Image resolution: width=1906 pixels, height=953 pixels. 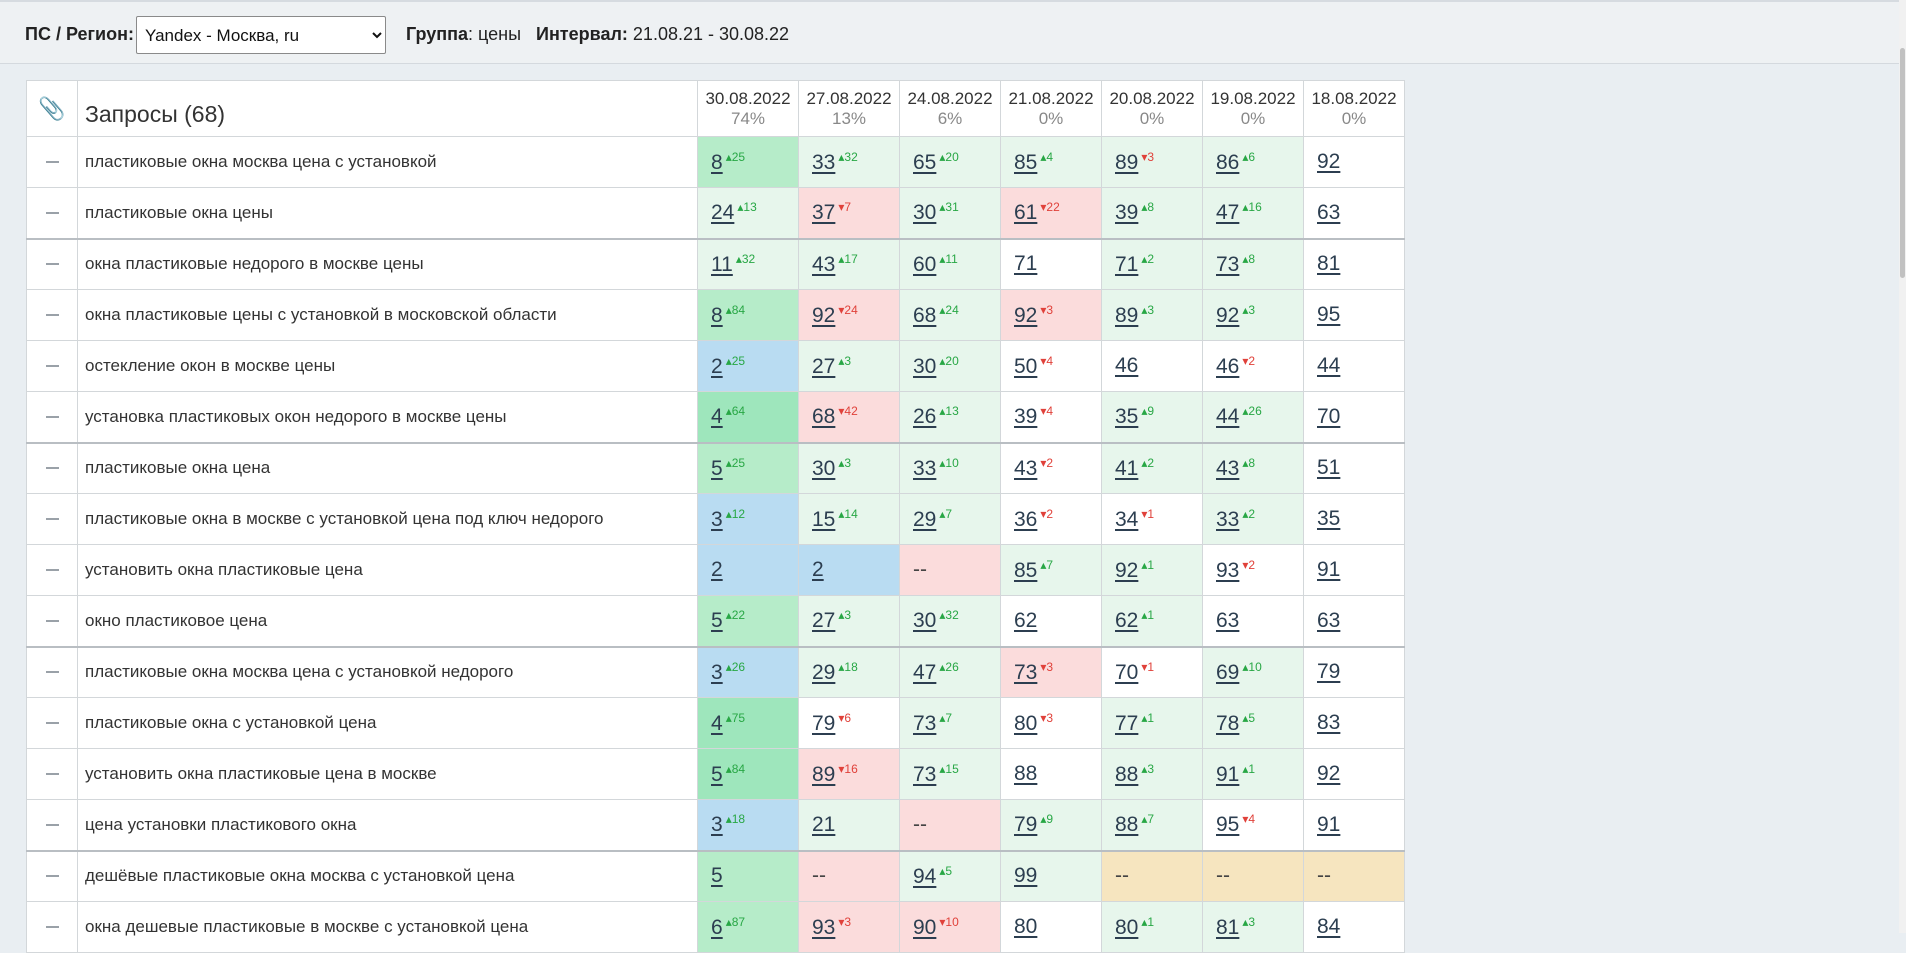 What do you see at coordinates (717, 417) in the screenshot?
I see `position-link: 4` at bounding box center [717, 417].